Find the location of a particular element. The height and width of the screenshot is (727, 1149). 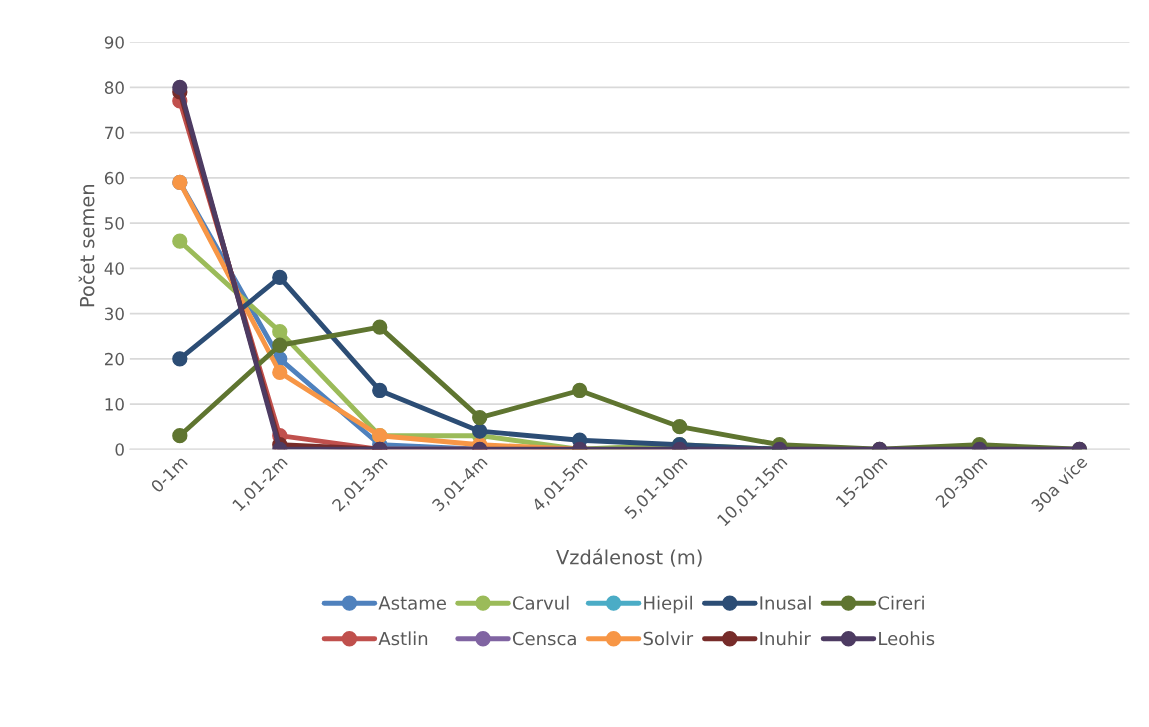

legend-label: Leohis is located at coordinates (907, 638).